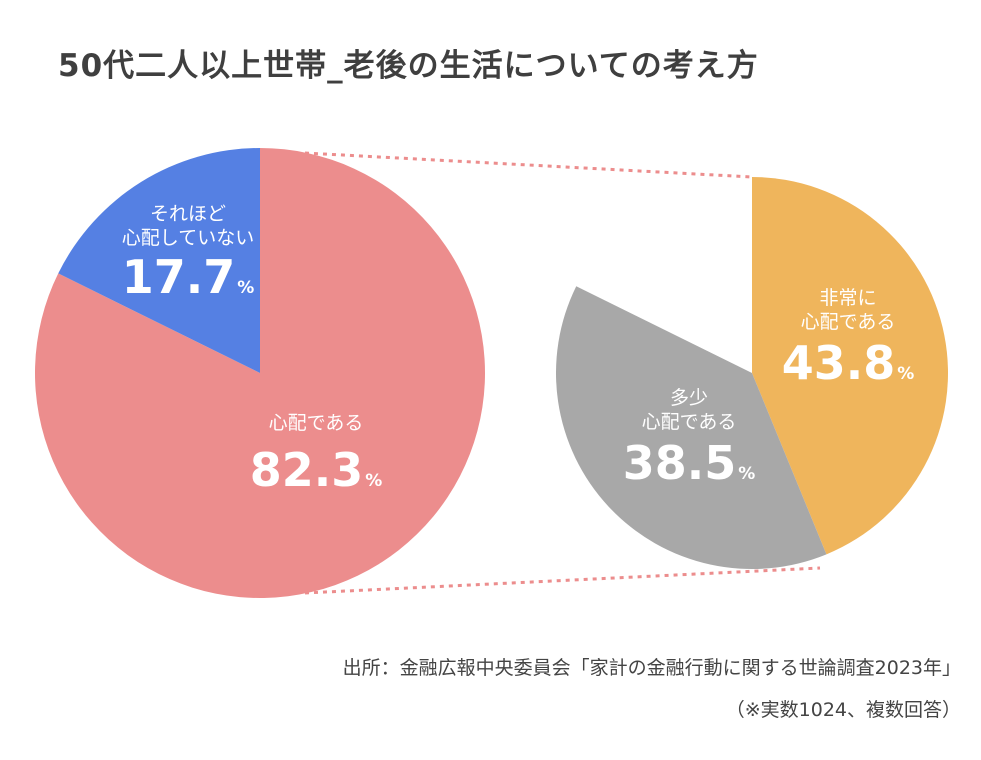 The height and width of the screenshot is (760, 981). What do you see at coordinates (188, 214) in the screenshot?
I see `label-not-worried-line1: それほど` at bounding box center [188, 214].